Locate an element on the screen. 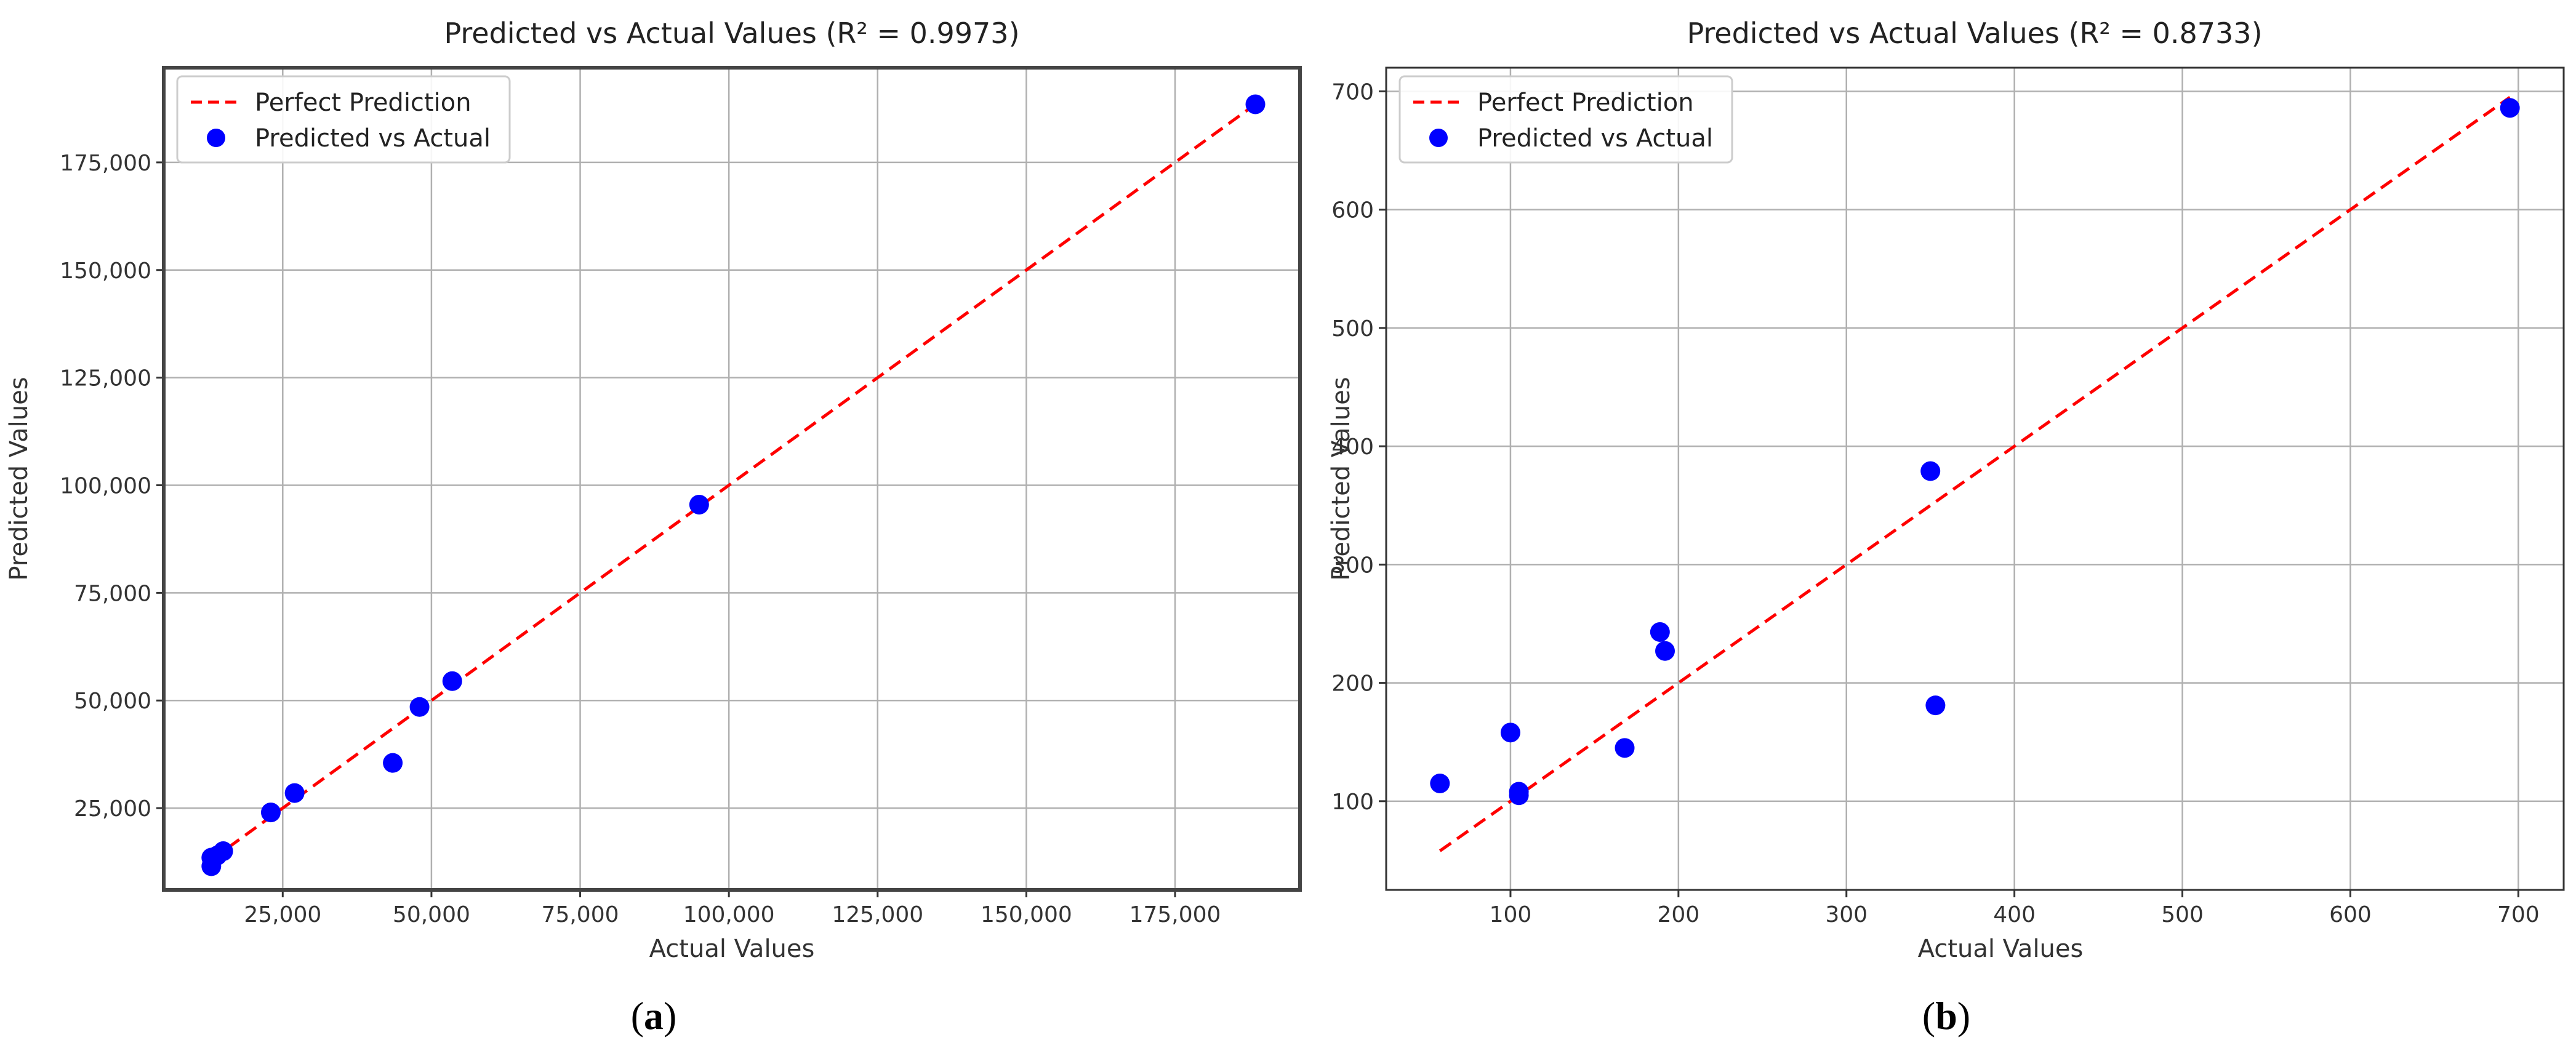  y-tick-label: 200 is located at coordinates (1352, 684).